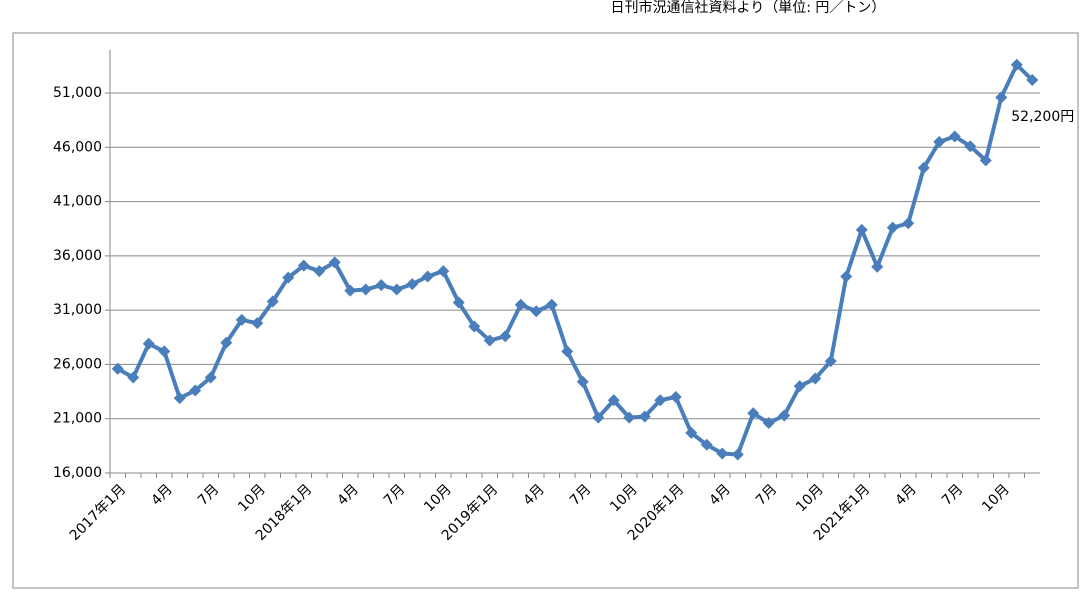 The height and width of the screenshot is (599, 1087). What do you see at coordinates (748, 8) in the screenshot?
I see `chart-title: 日刊市況通信社資料より（単位: 円／トン）` at bounding box center [748, 8].